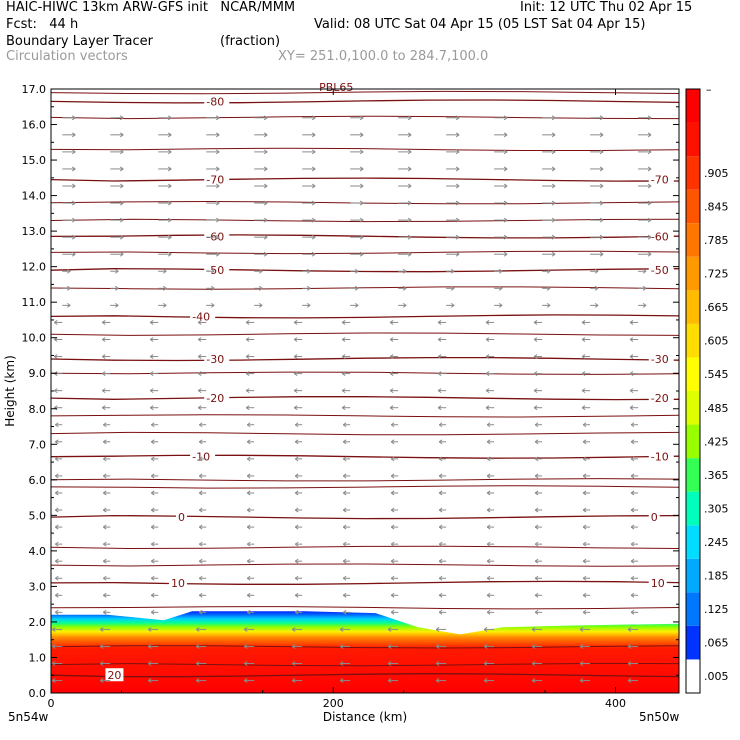 This screenshot has height=740, width=740. I want to click on y-tick-label: 5.0, so click(38, 515).